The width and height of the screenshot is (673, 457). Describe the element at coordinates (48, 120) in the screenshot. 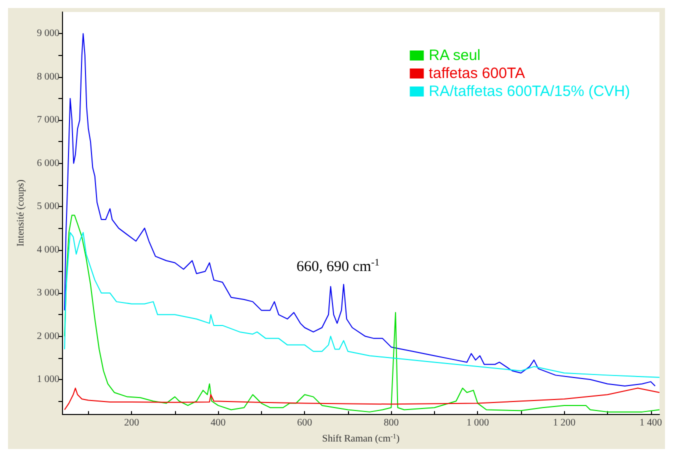

I see `y-tick-label: 7 000` at that location.